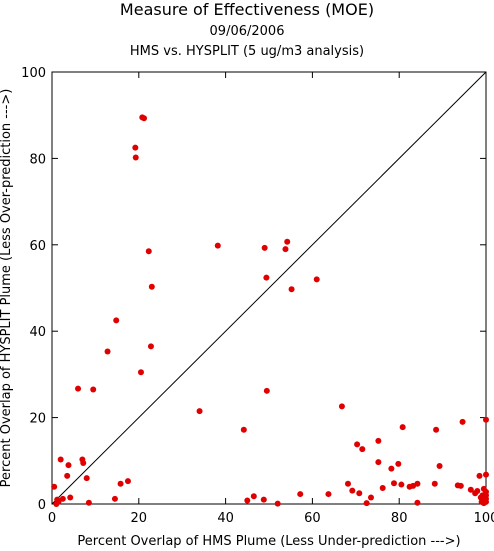  What do you see at coordinates (33, 73) in the screenshot?
I see `y-tick-label: 100` at bounding box center [33, 73].